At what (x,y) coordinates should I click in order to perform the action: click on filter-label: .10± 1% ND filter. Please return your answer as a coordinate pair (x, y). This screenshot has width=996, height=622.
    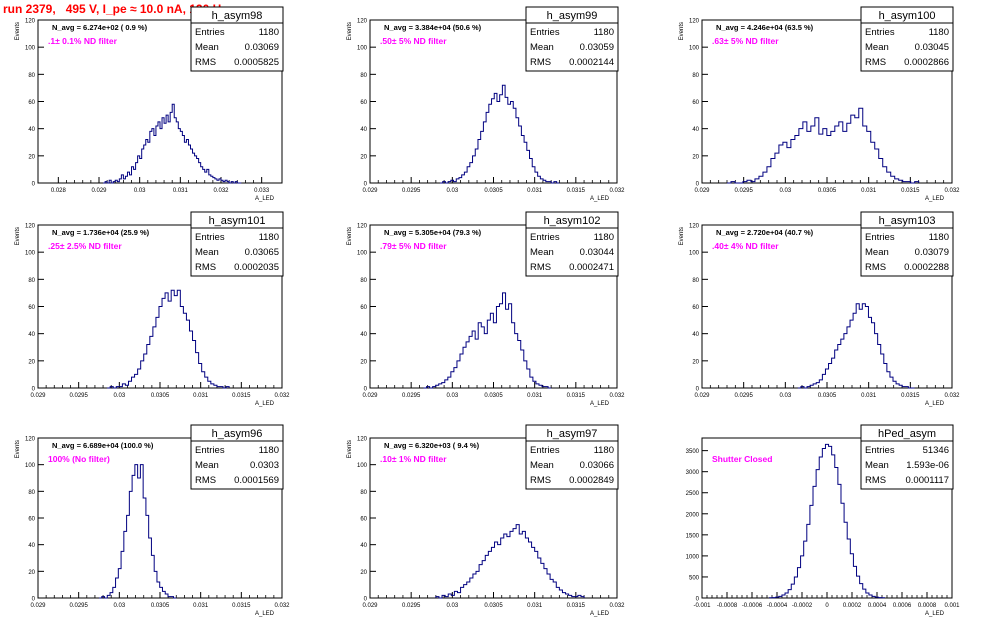
    Looking at the image, I should click on (413, 459).